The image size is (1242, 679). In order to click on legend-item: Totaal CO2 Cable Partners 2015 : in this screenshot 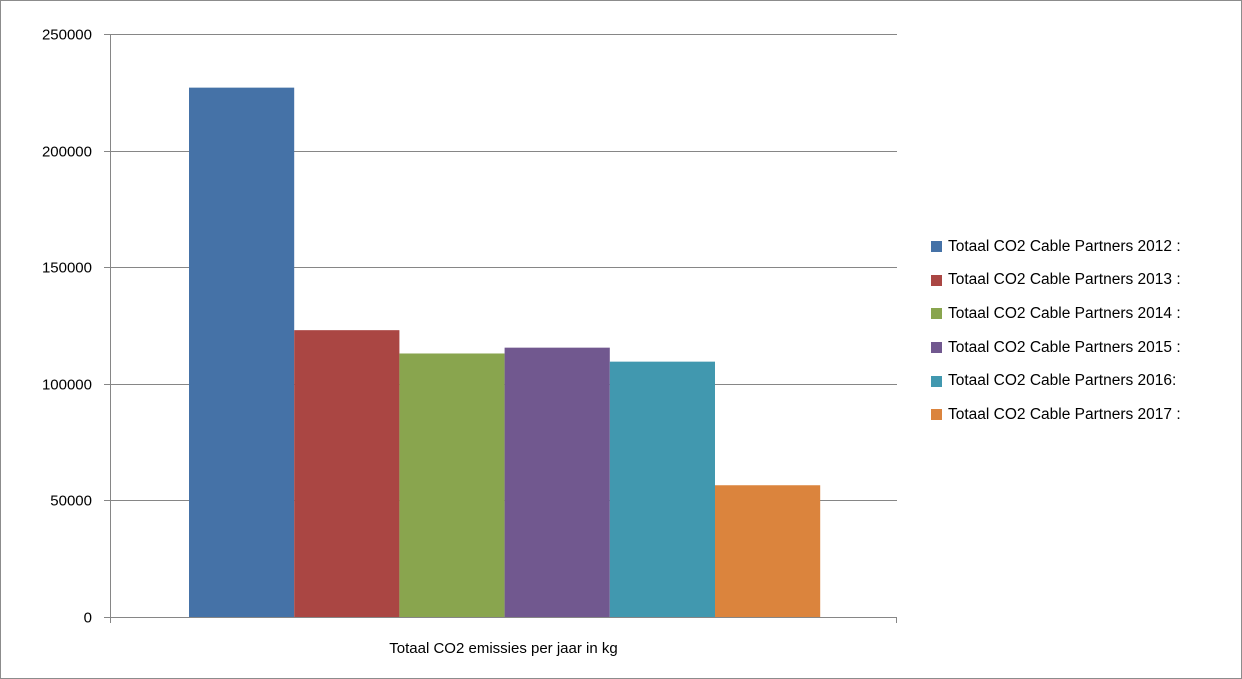, I will do `click(1083, 348)`.